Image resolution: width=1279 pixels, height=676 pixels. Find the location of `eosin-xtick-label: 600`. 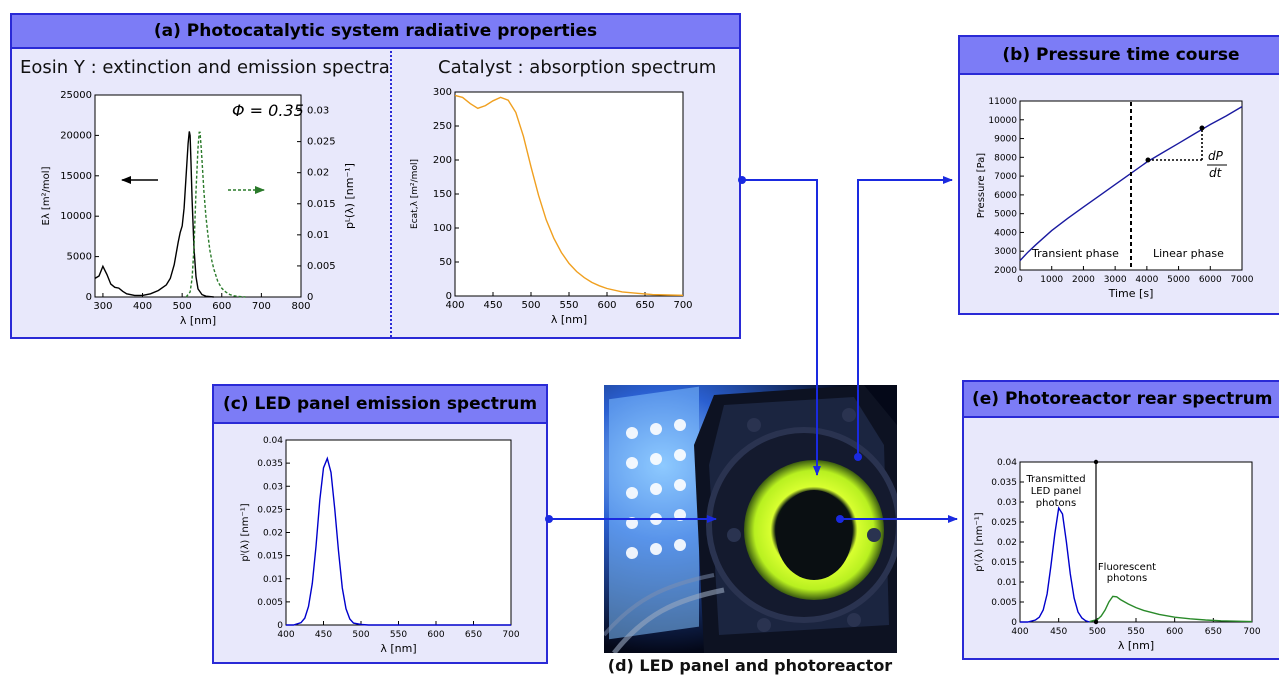

eosin-xtick-label: 600 is located at coordinates (221, 306).